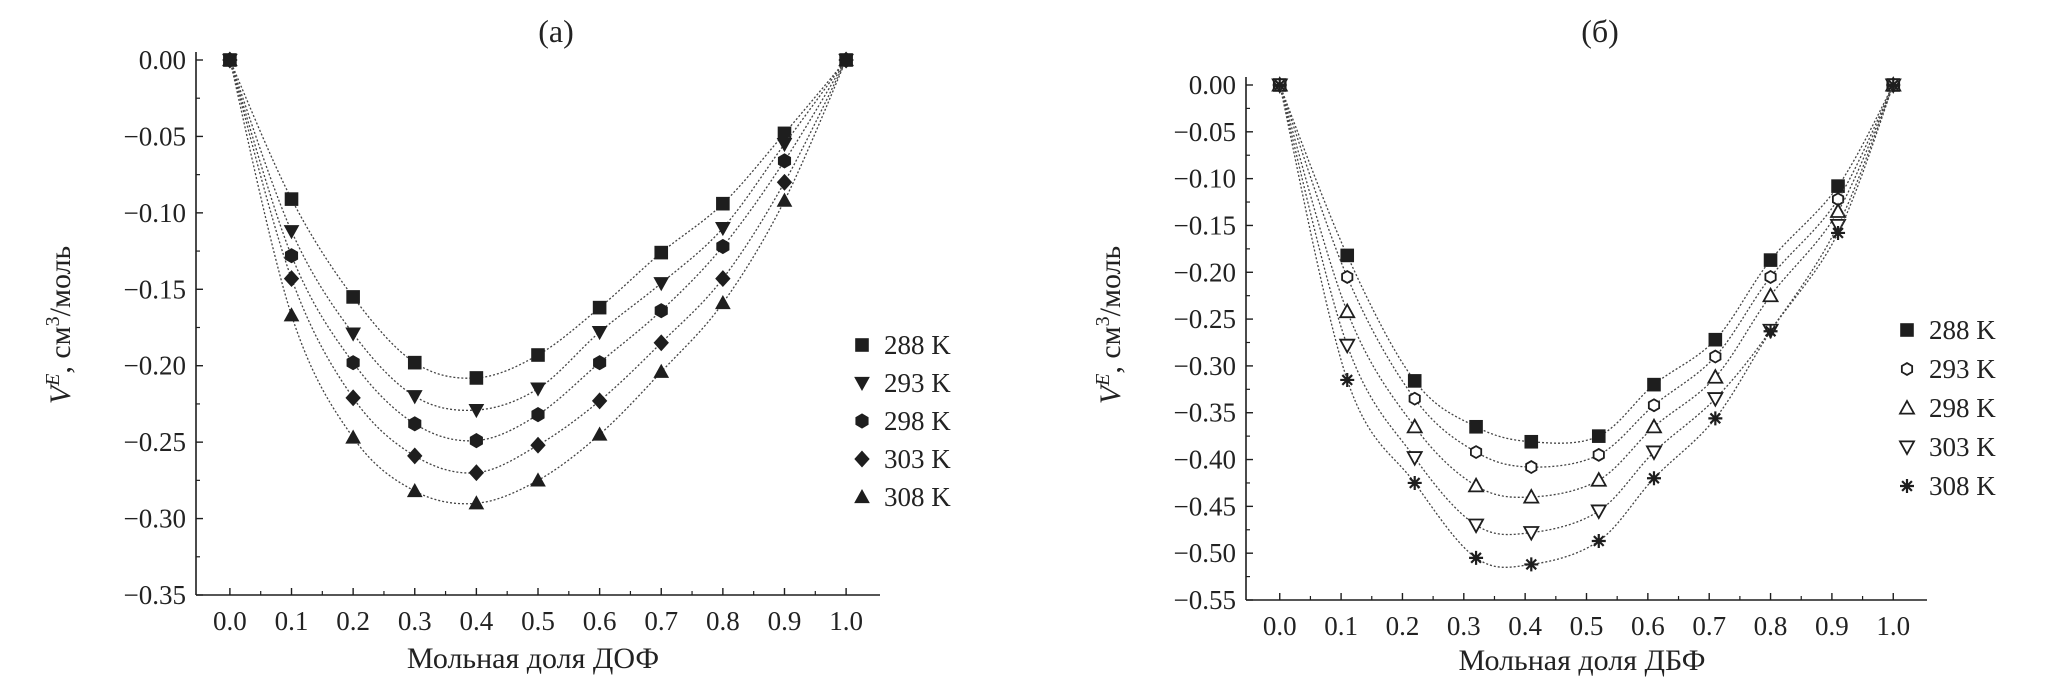 The height and width of the screenshot is (698, 2067). What do you see at coordinates (1205, 319) in the screenshot?
I see `y-tick-label: −0.25` at bounding box center [1205, 319].